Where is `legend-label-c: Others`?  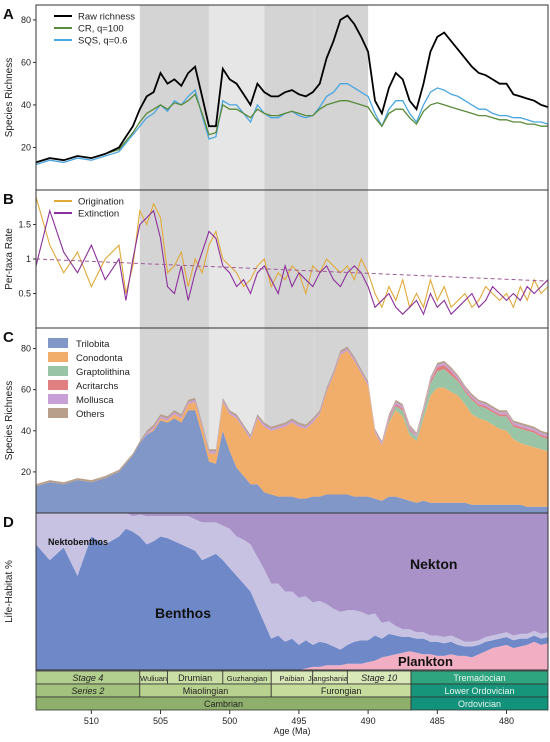 legend-label-c: Others is located at coordinates (90, 414).